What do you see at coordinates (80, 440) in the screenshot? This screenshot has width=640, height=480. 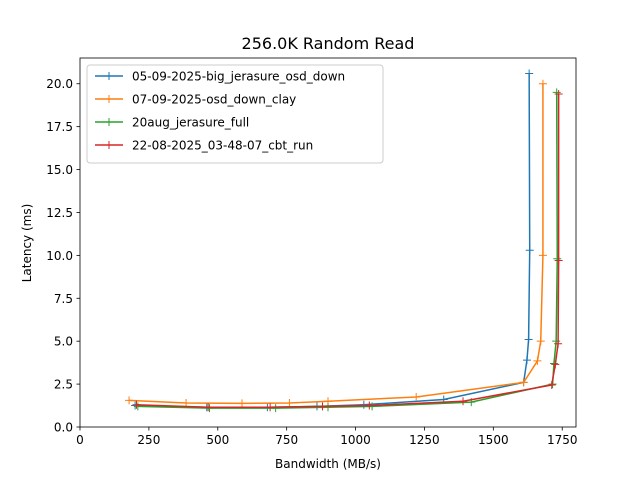 I see `x-tick-label: 0` at bounding box center [80, 440].